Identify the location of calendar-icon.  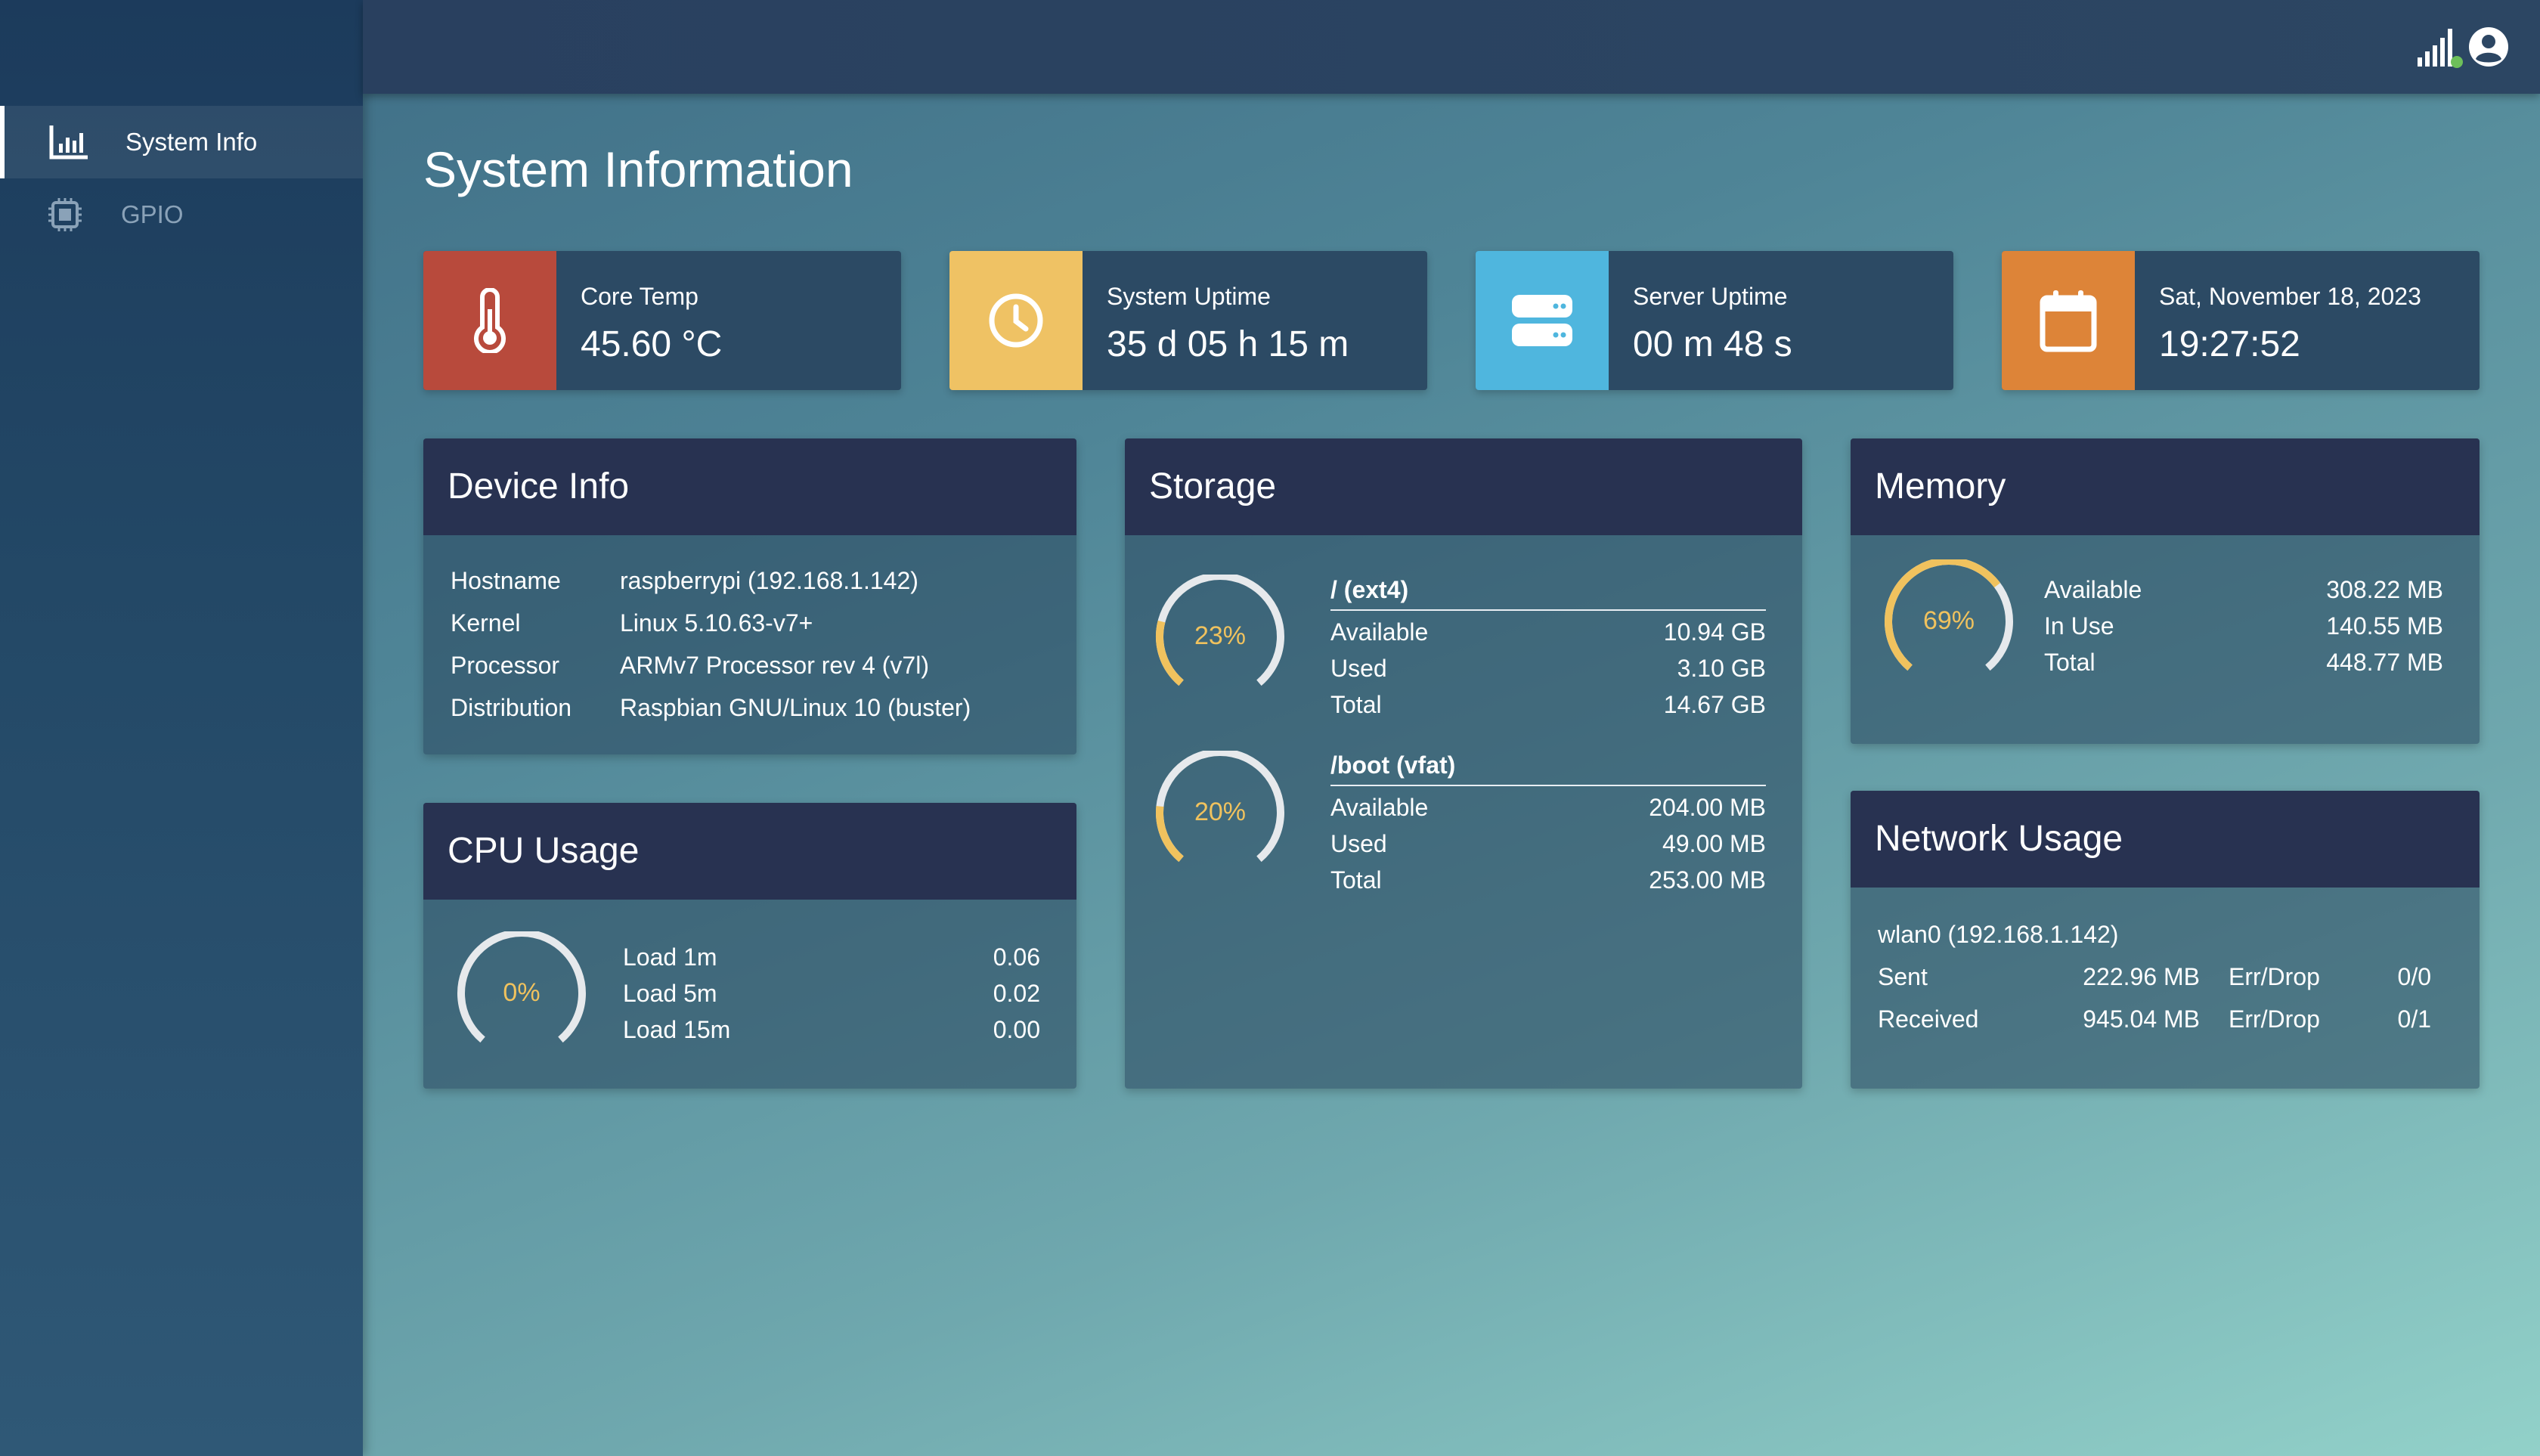
(2069, 321).